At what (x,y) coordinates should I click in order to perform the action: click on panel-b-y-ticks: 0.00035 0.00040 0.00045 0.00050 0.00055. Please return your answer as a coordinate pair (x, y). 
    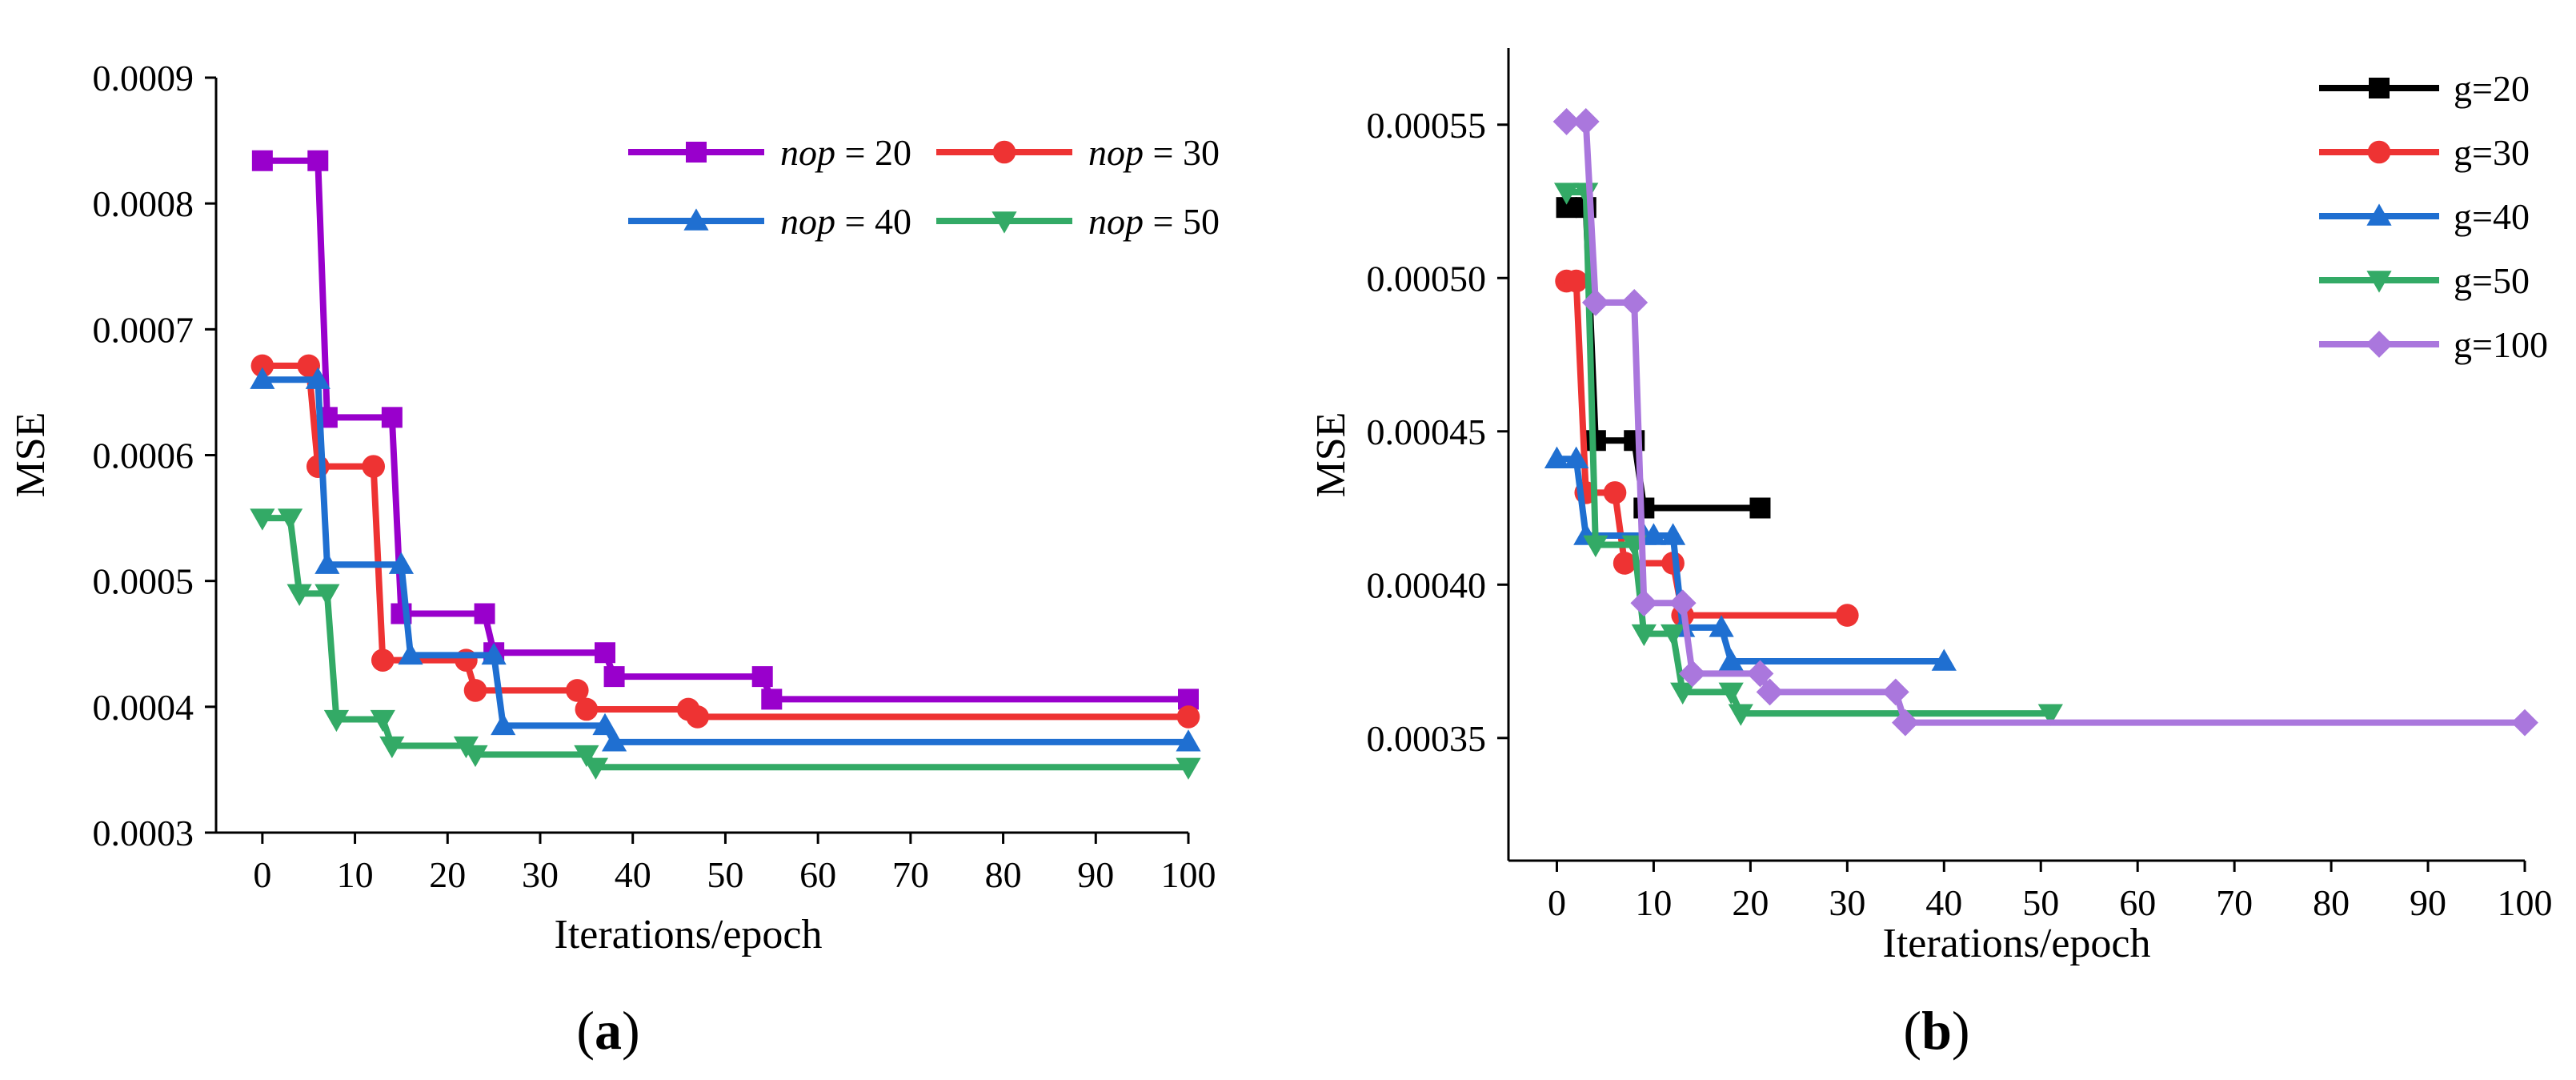
    Looking at the image, I should click on (1437, 432).